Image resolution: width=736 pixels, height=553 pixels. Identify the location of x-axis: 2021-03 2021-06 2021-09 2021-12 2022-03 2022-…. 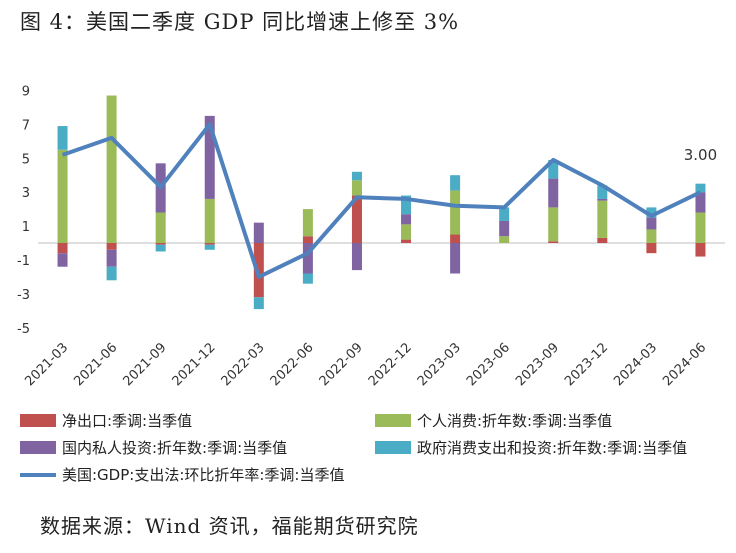
(365, 364).